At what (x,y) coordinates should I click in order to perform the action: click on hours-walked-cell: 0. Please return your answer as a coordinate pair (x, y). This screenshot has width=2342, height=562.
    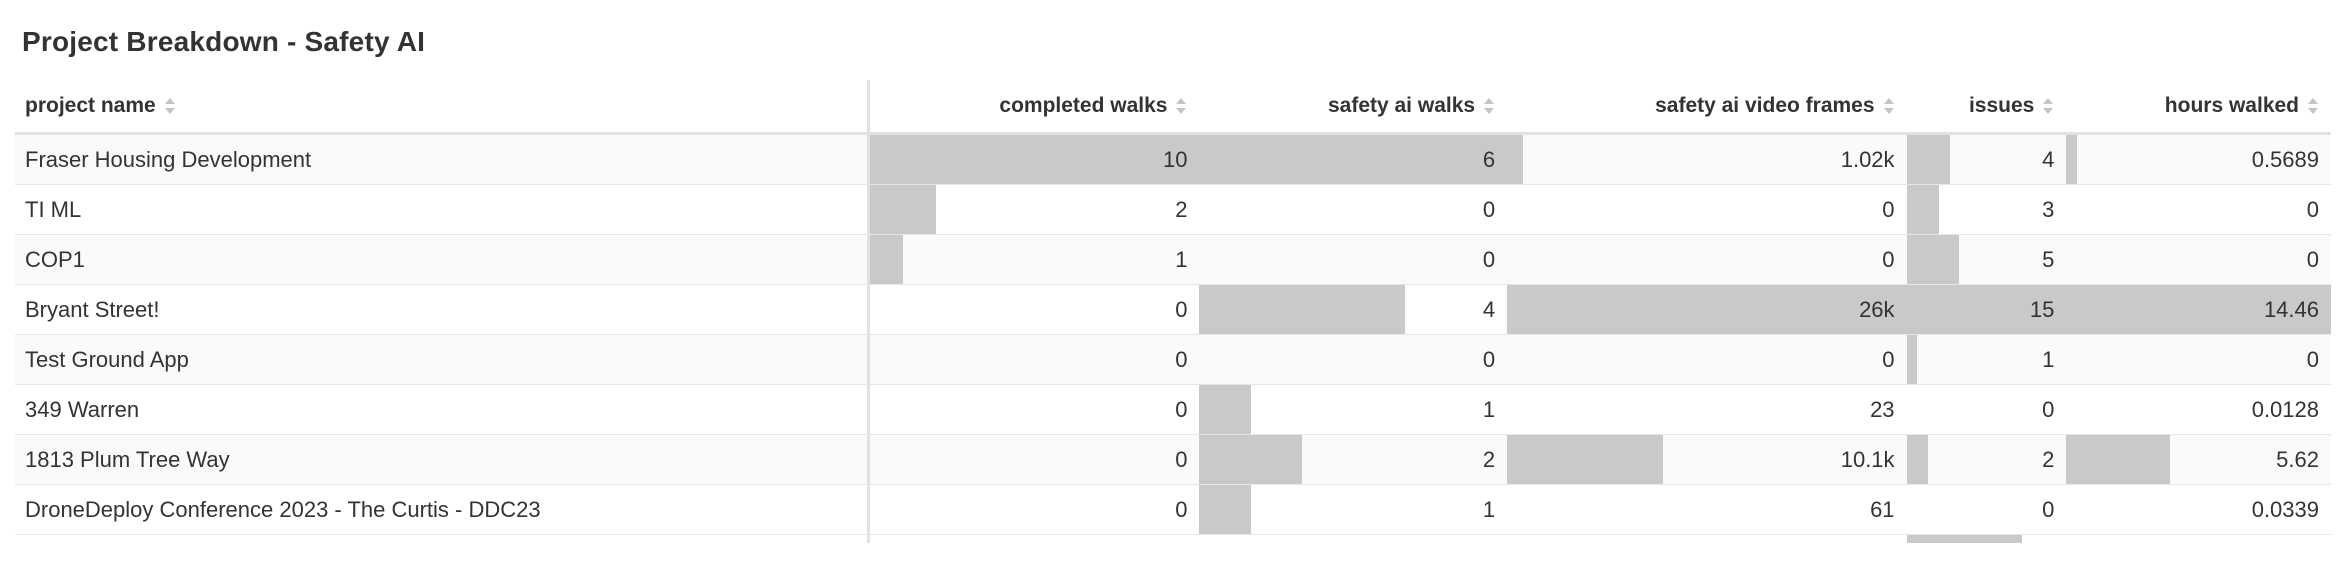
    Looking at the image, I should click on (2198, 259).